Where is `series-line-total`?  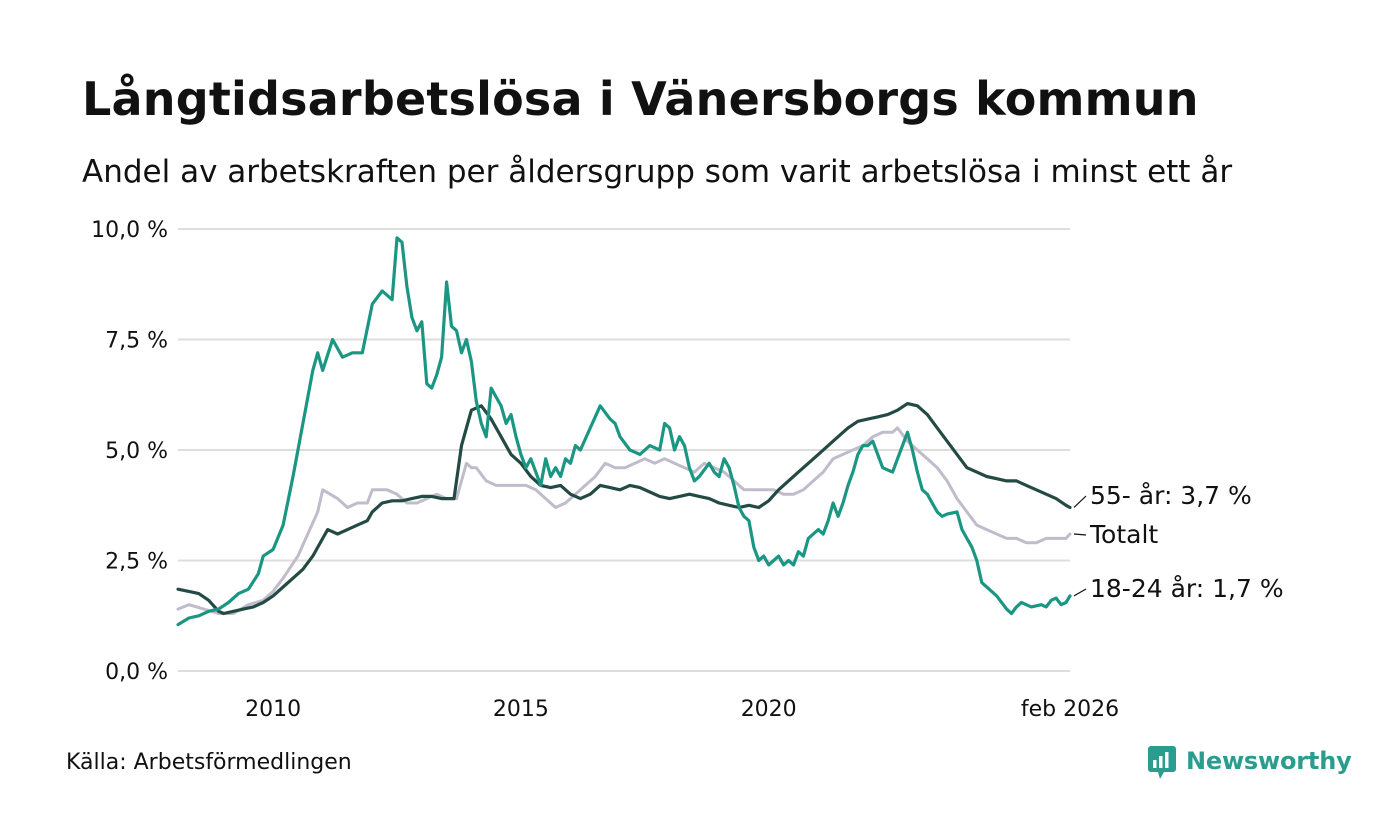
series-line-total is located at coordinates (624, 520).